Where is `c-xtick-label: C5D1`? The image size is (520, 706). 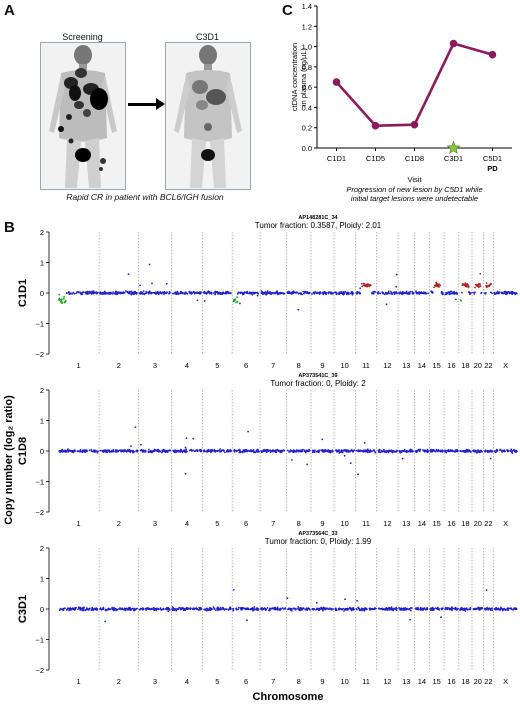
c-xtick-label: C5D1 is located at coordinates (492, 158).